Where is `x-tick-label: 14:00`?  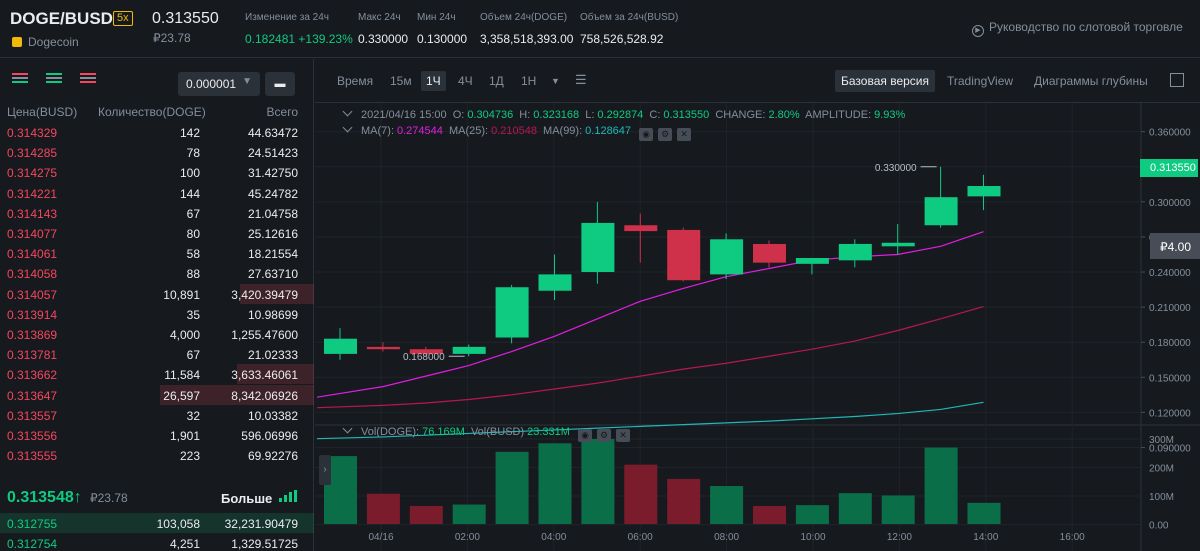
x-tick-label: 14:00 is located at coordinates (985, 537).